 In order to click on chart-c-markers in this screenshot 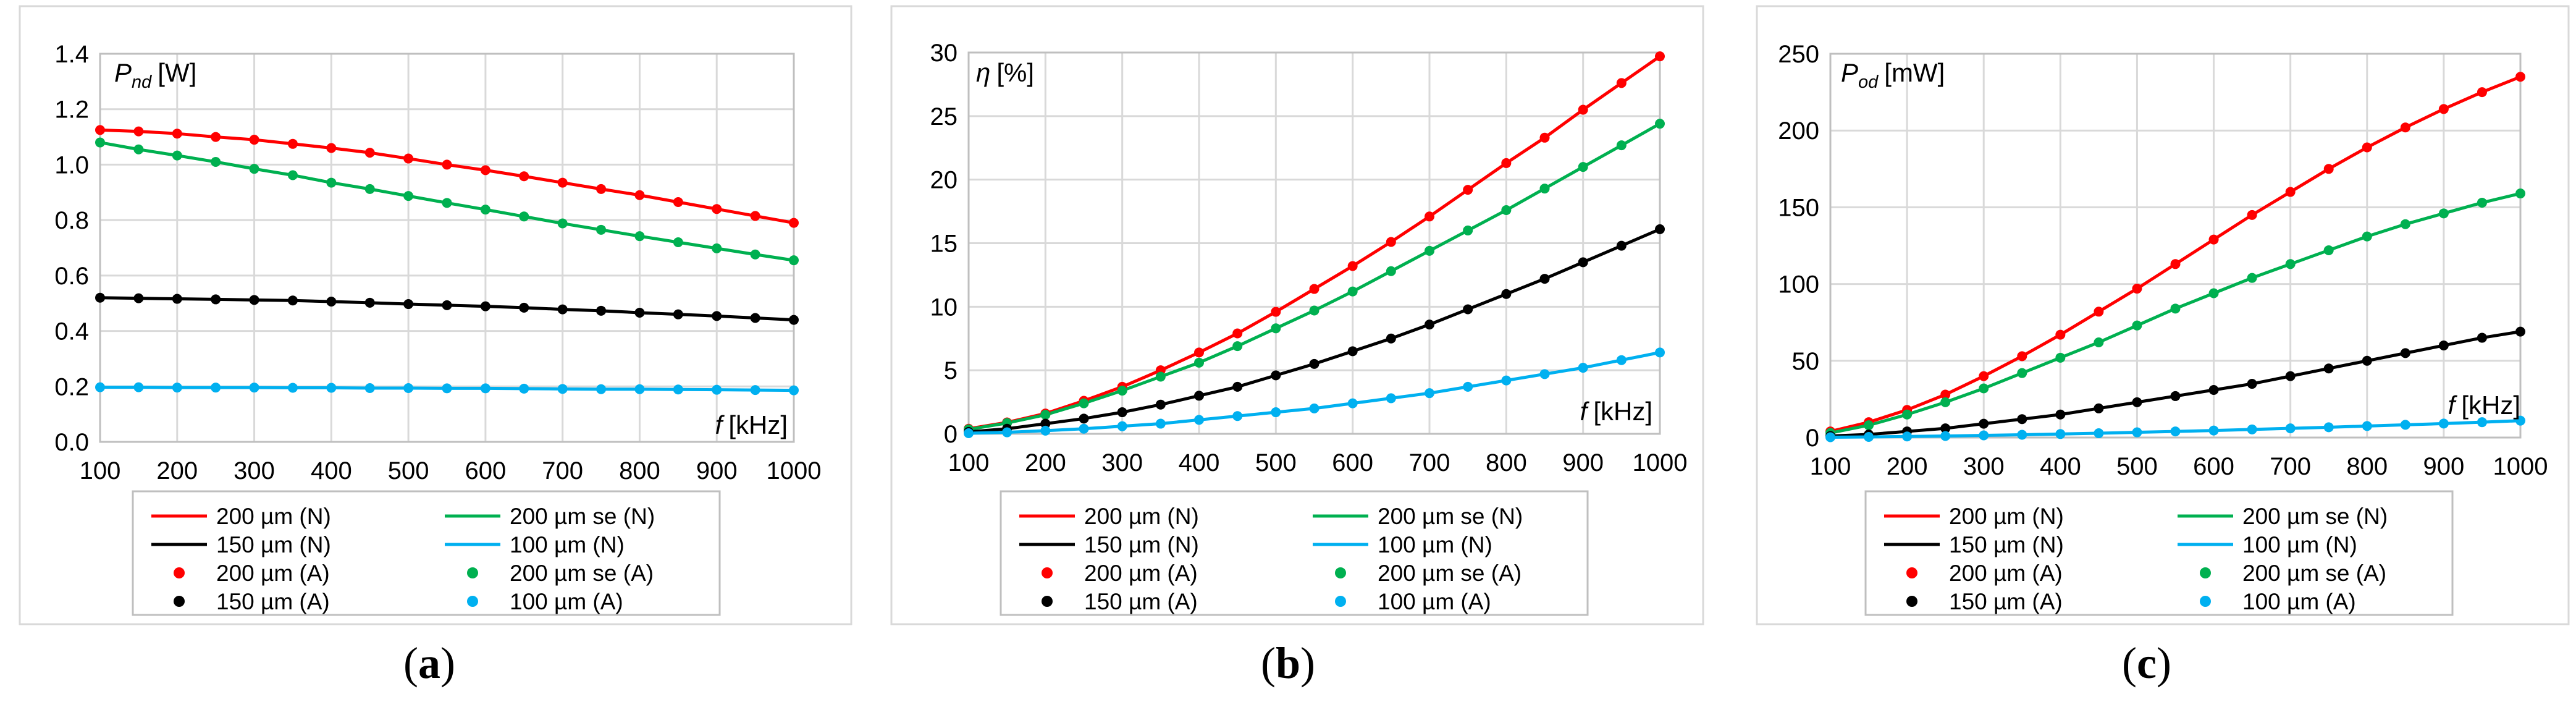, I will do `click(2175, 257)`.